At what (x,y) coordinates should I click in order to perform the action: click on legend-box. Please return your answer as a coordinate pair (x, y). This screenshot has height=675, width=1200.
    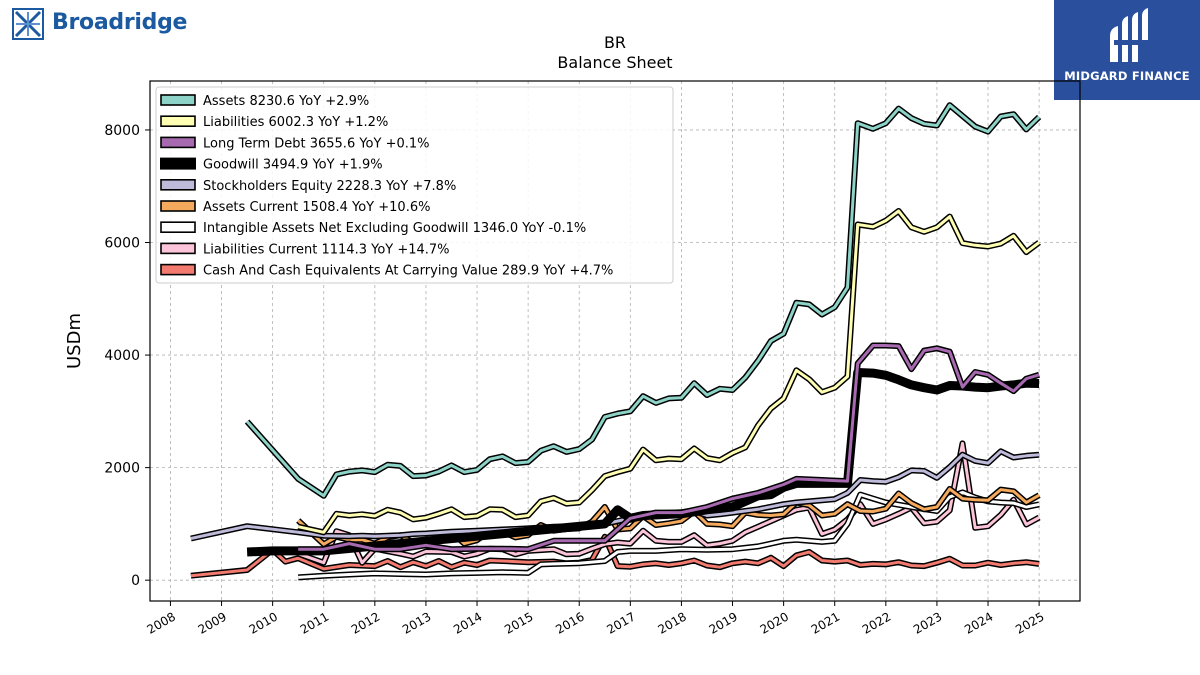
    Looking at the image, I should click on (414, 185).